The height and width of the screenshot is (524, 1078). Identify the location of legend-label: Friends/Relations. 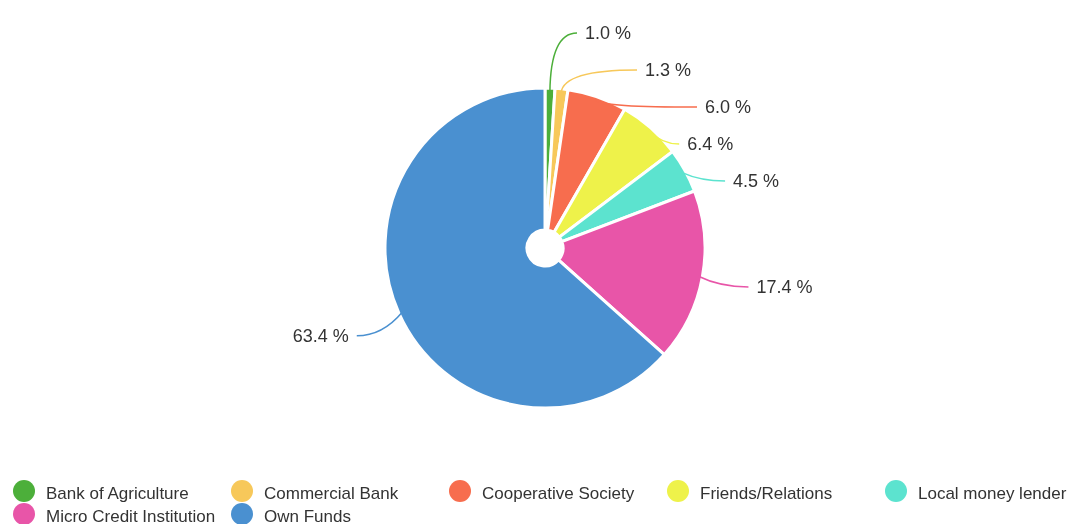
(766, 493).